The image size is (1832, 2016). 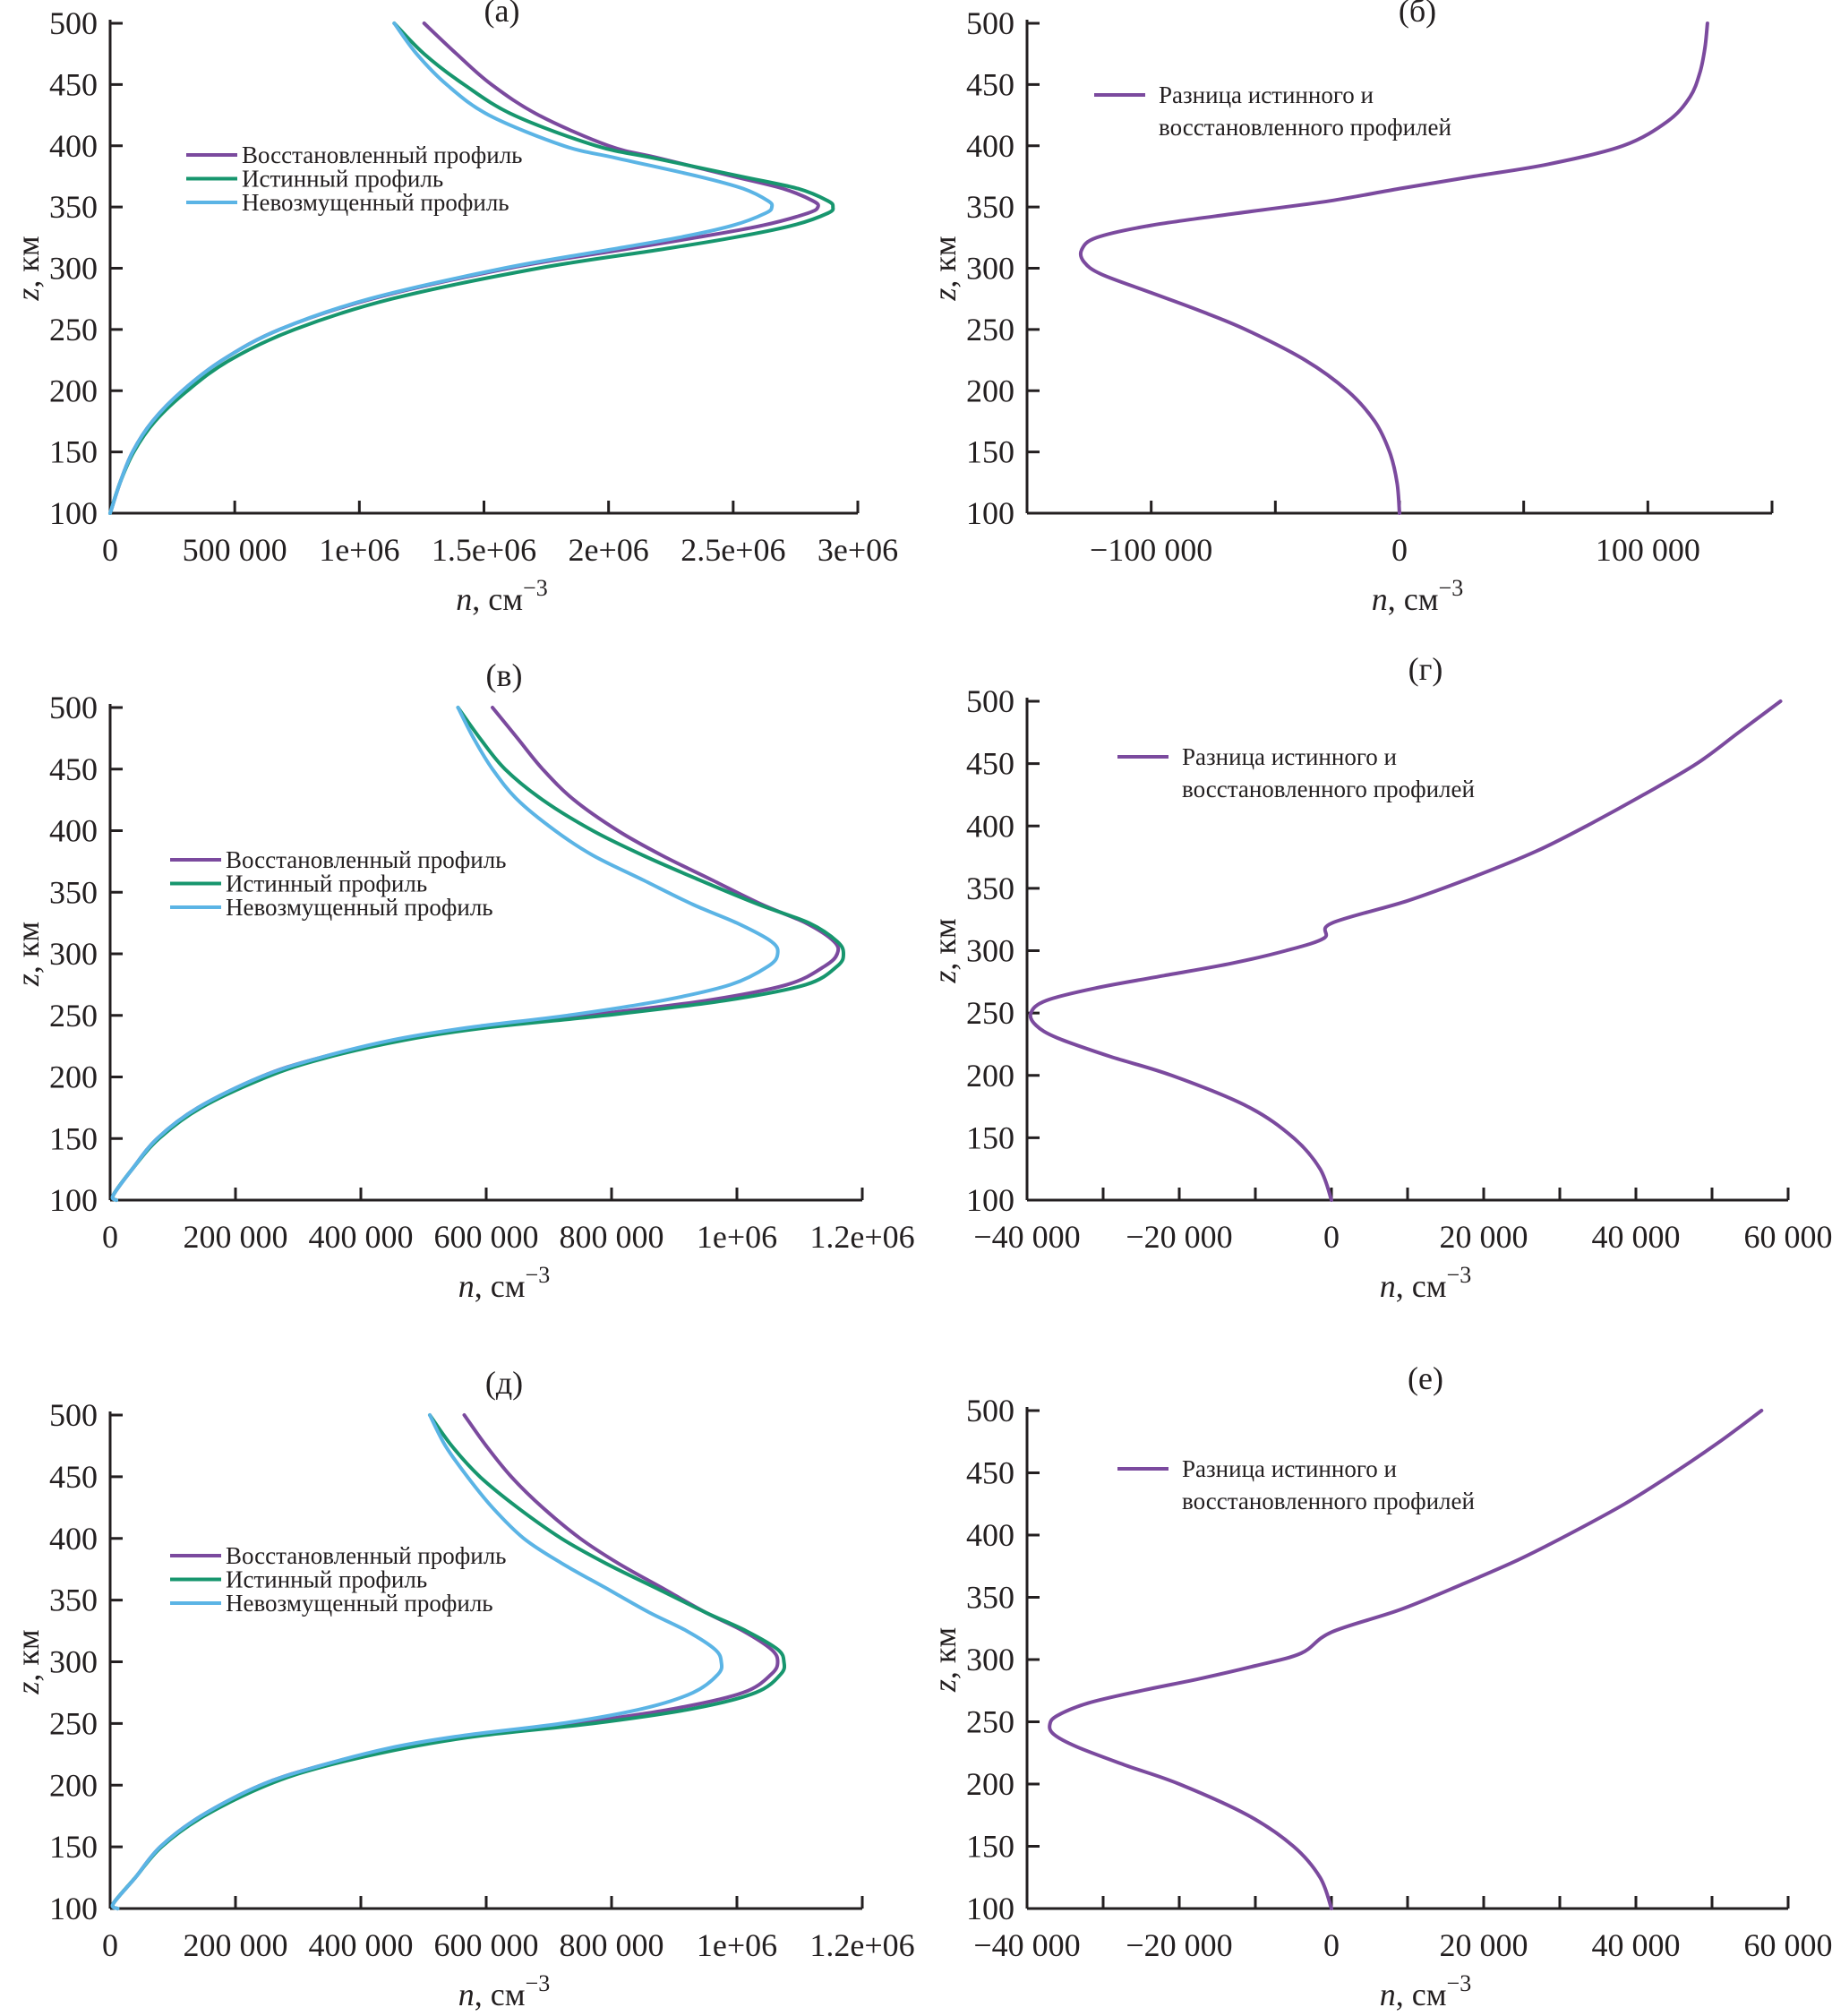 What do you see at coordinates (502, 14) in the screenshot?
I see `panel-title: (a)` at bounding box center [502, 14].